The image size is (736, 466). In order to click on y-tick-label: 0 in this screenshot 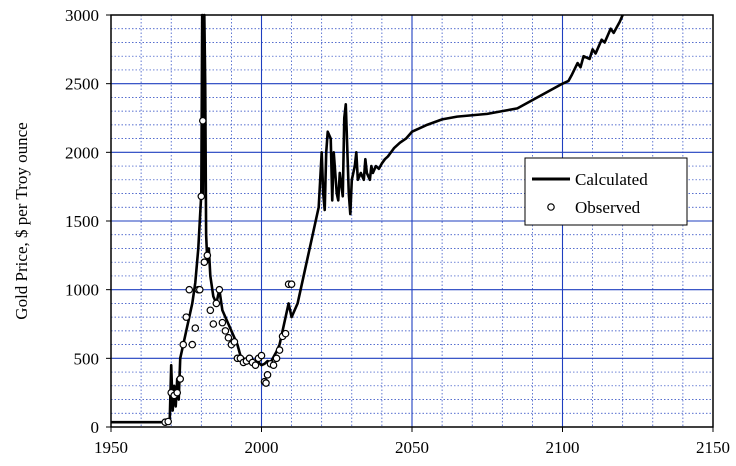, I will do `click(95, 427)`.